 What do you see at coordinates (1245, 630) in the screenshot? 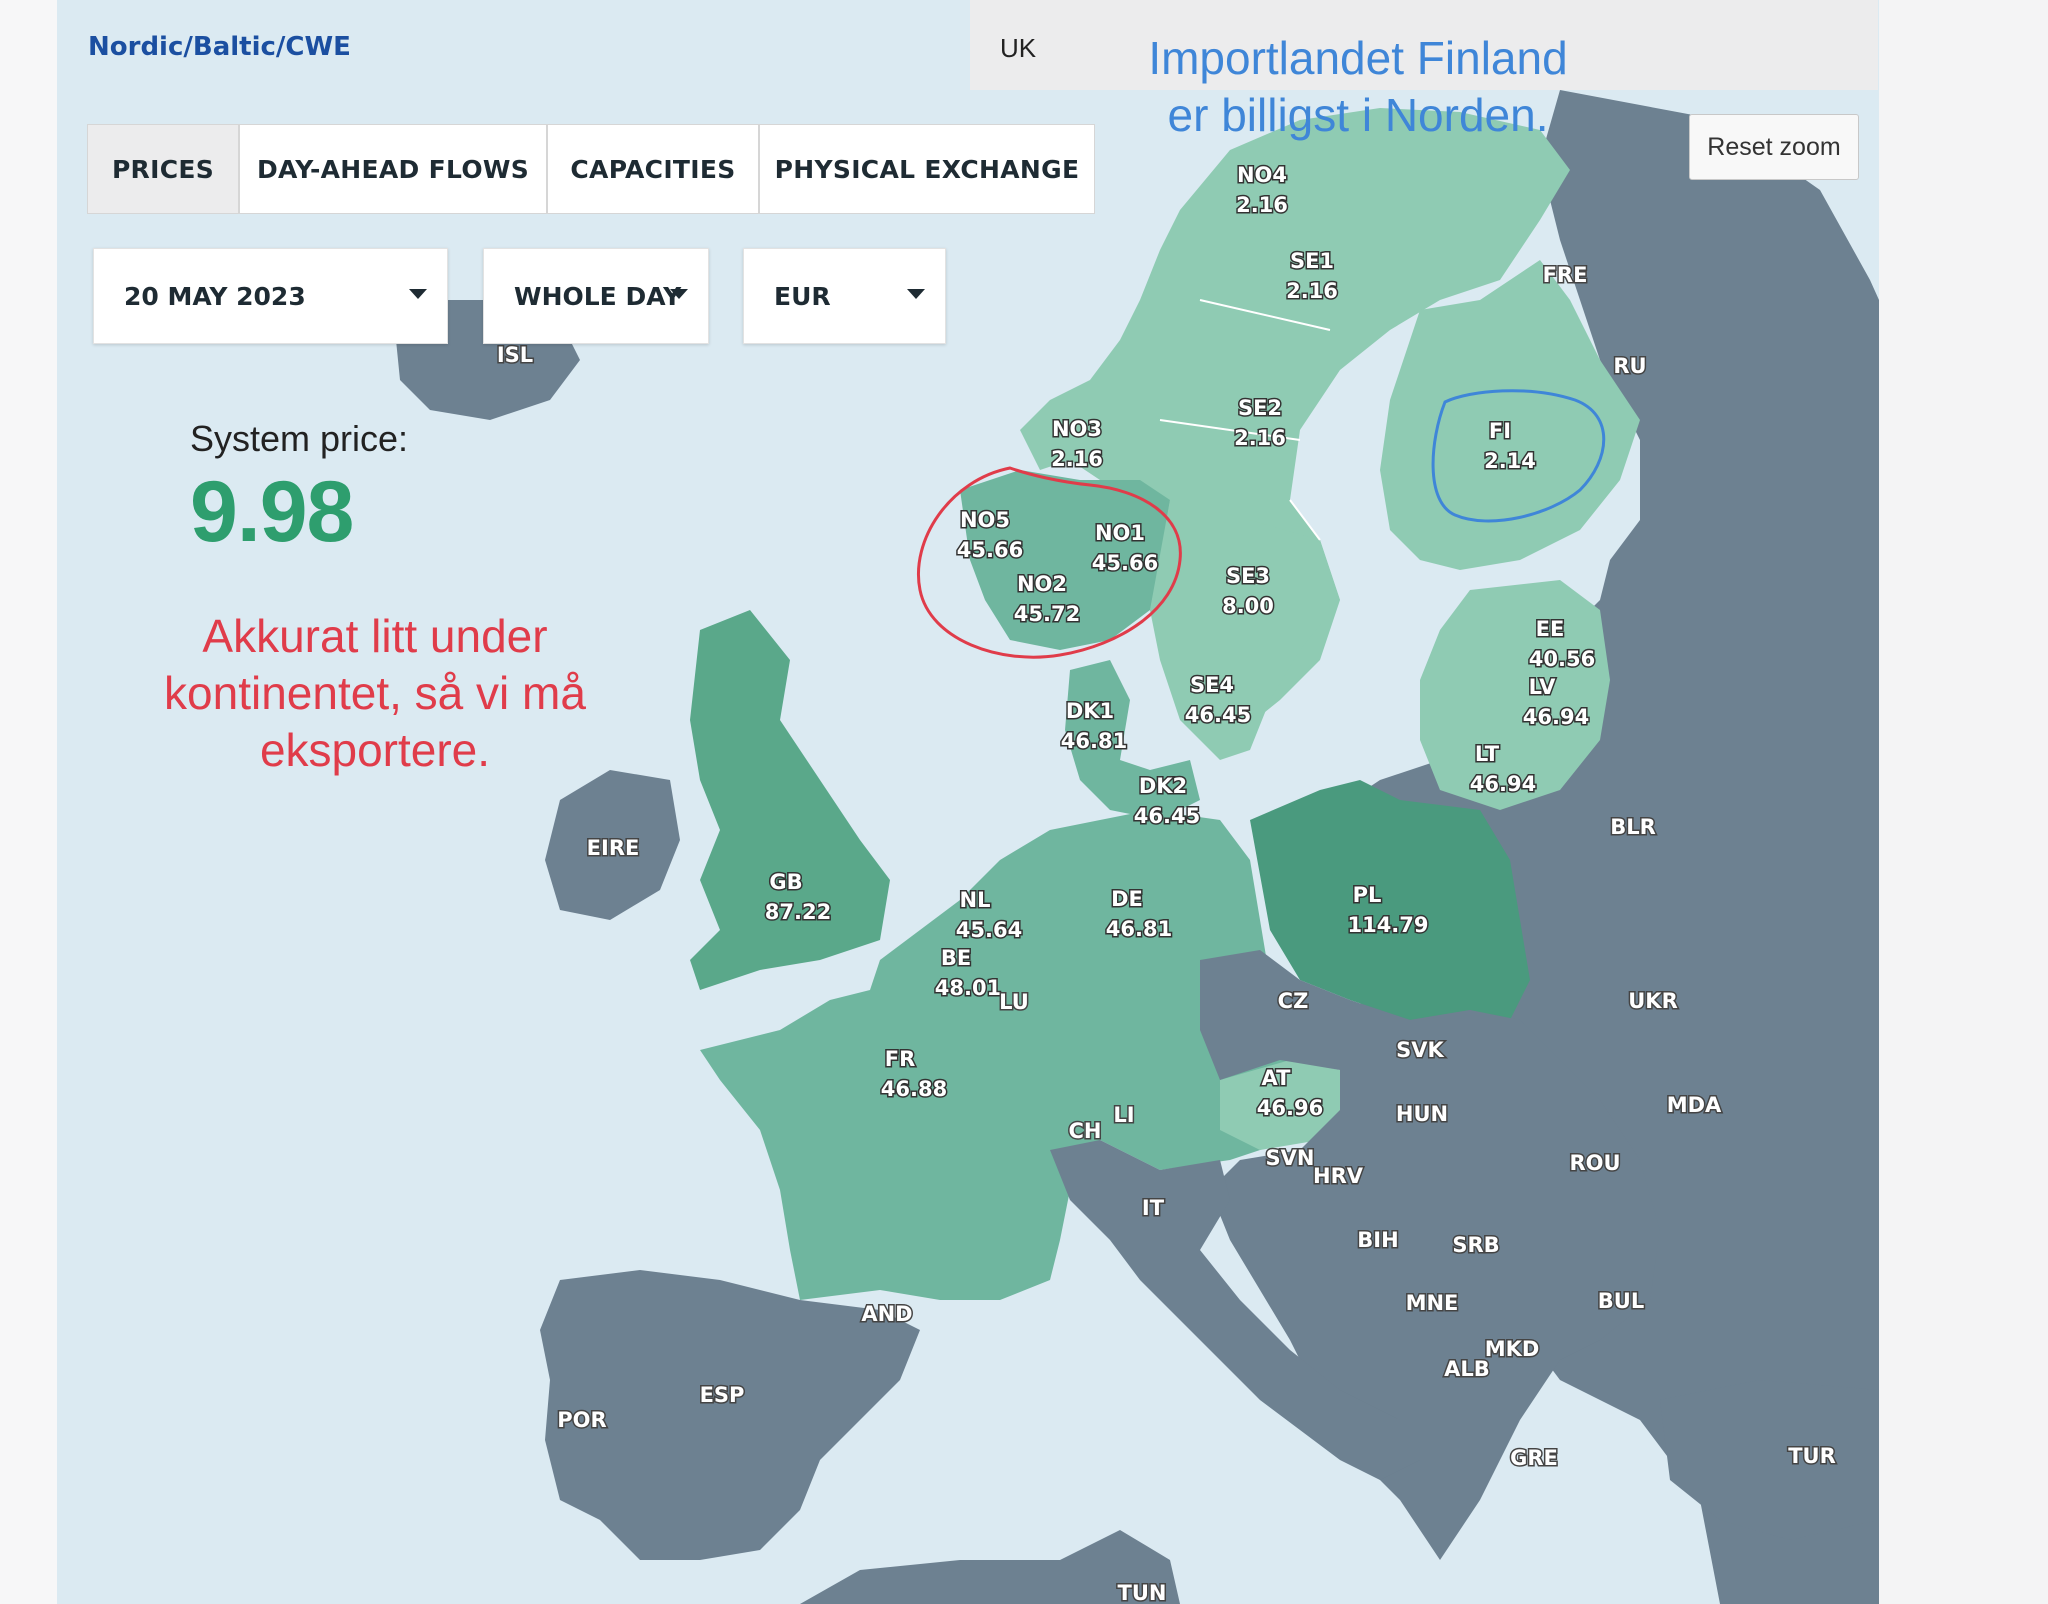
I see `south-sweden-region` at bounding box center [1245, 630].